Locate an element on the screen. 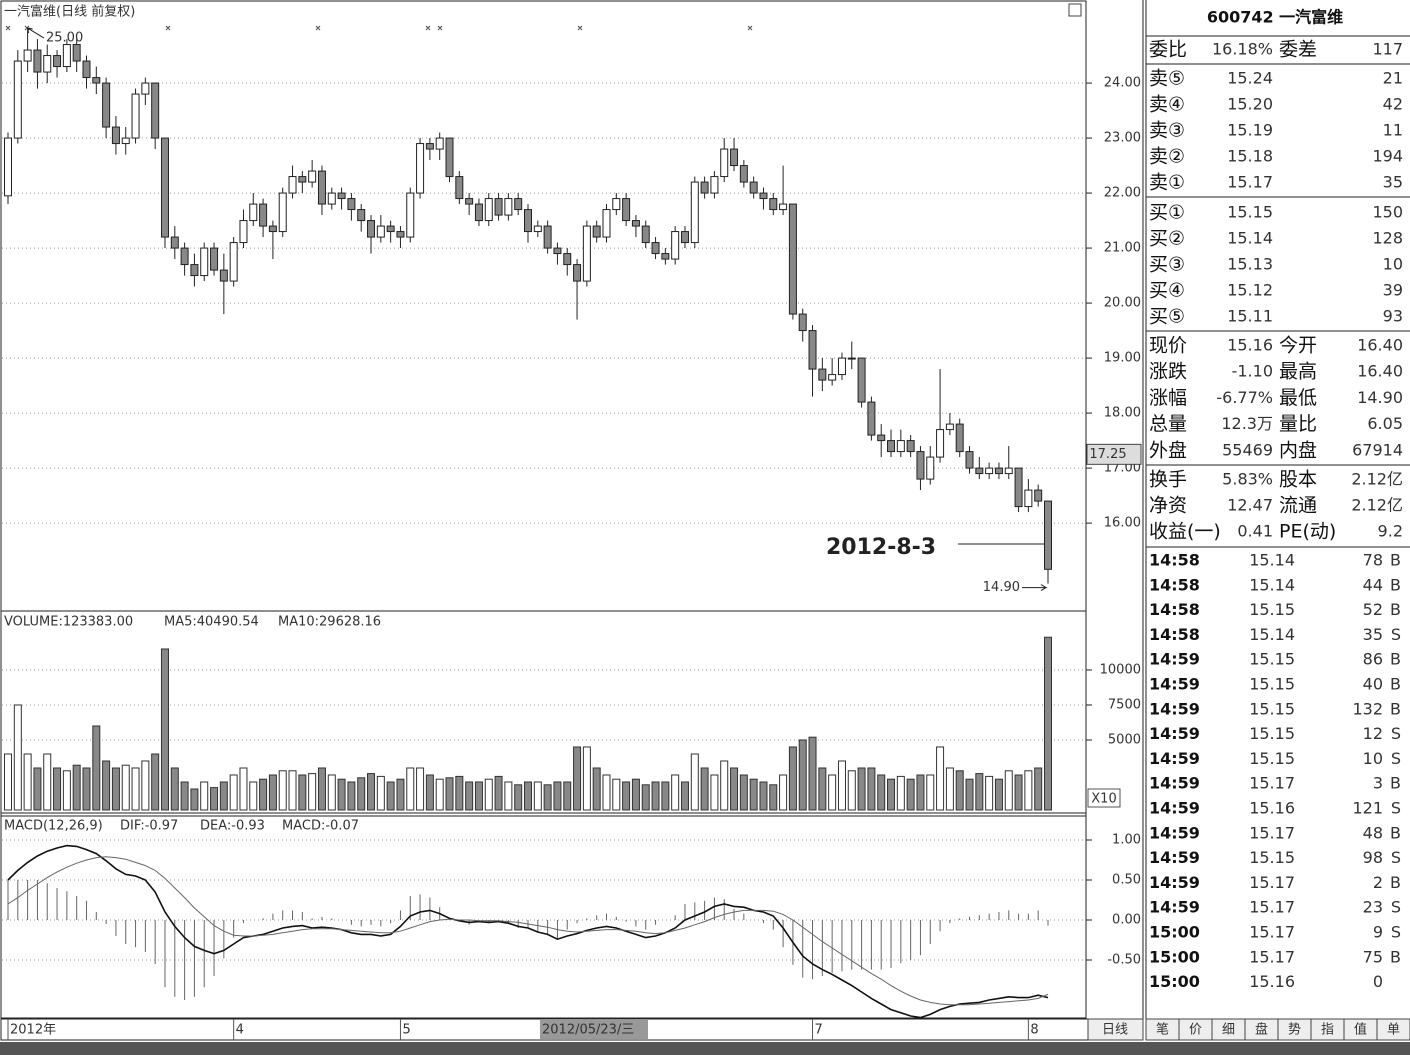  y-tick-label: 18.00 is located at coordinates (1122, 413).